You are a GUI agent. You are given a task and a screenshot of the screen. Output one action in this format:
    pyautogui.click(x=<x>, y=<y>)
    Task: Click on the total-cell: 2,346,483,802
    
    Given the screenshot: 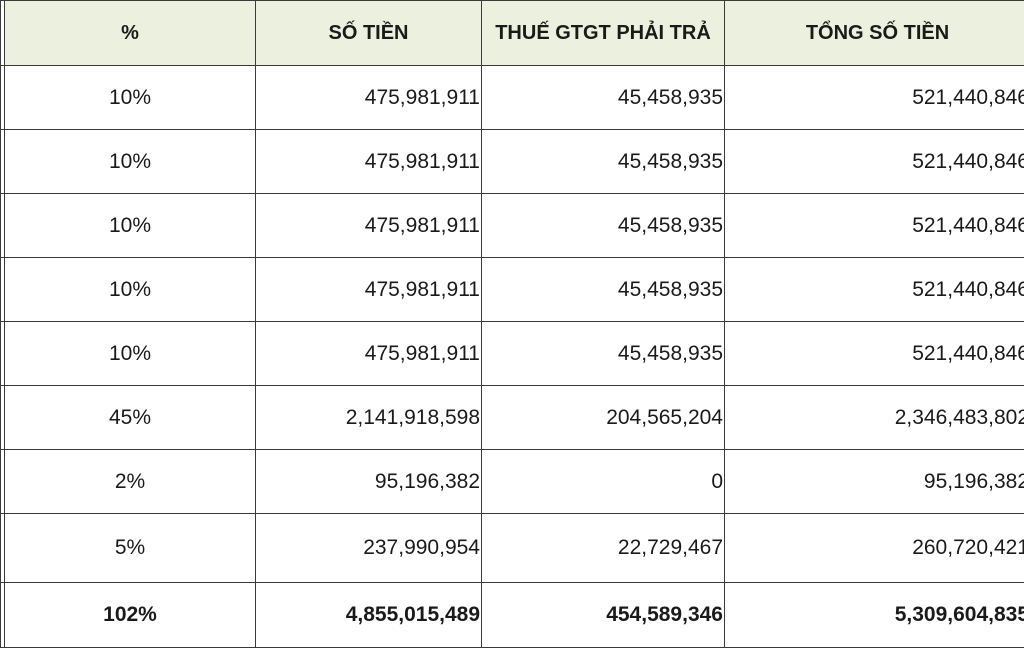 What is the action you would take?
    pyautogui.click(x=874, y=417)
    